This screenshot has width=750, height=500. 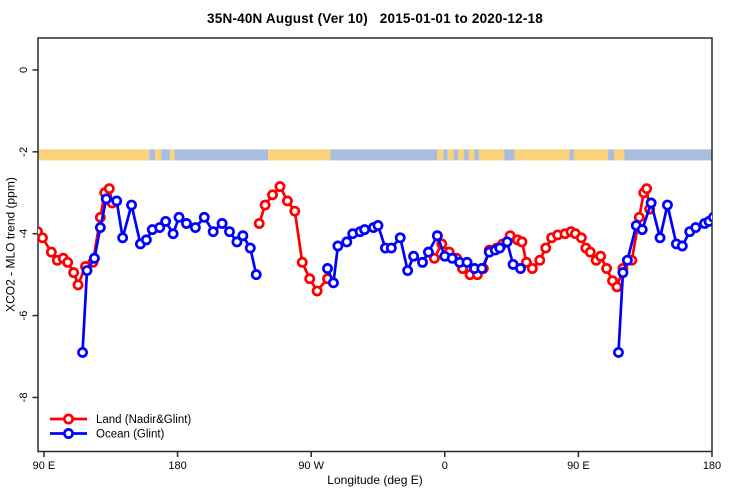 What do you see at coordinates (24, 152) in the screenshot?
I see `y-tick-label: -2` at bounding box center [24, 152].